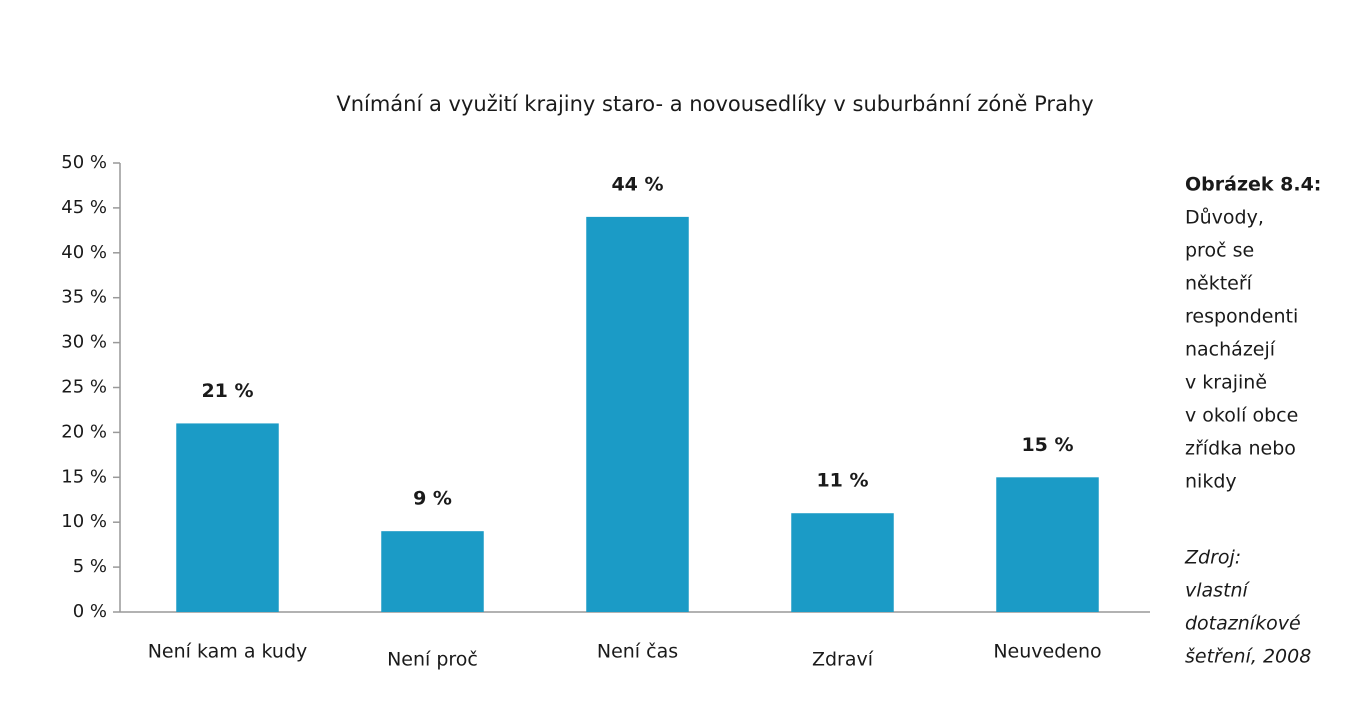 This screenshot has height=709, width=1360. Describe the element at coordinates (1047, 652) in the screenshot. I see `x-tick-label: Neuvedeno` at that location.